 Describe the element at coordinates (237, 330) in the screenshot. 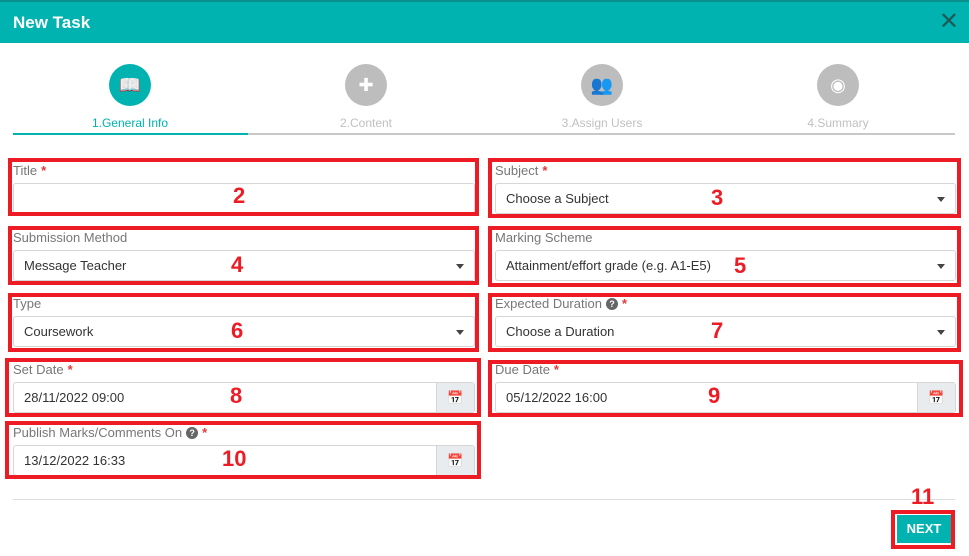

I see `annotation-number: 6` at that location.